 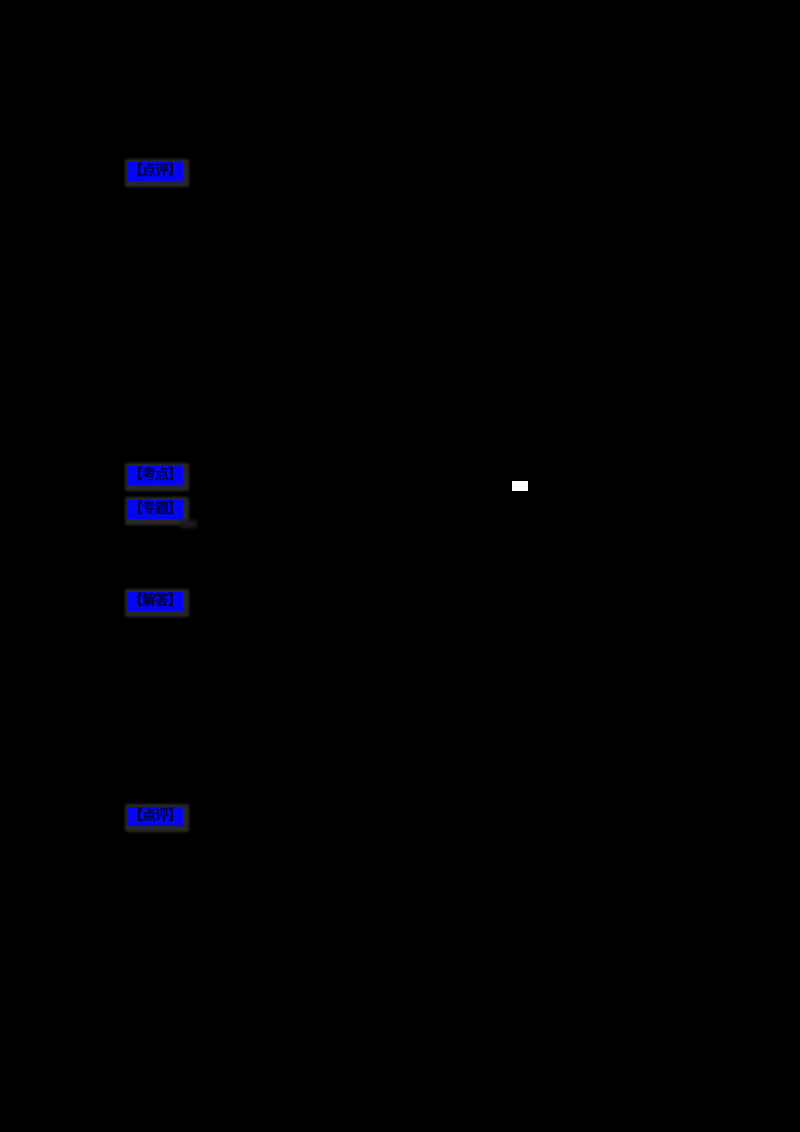 What do you see at coordinates (155, 816) in the screenshot?
I see `link-label-dianping-2: 【点评】` at bounding box center [155, 816].